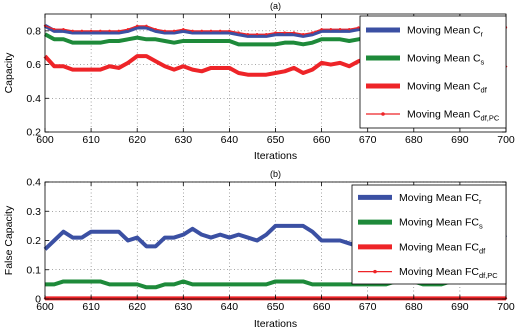 The height and width of the screenshot is (335, 526). Describe the element at coordinates (33, 212) in the screenshot. I see `y-tick-label: 0.3` at that location.